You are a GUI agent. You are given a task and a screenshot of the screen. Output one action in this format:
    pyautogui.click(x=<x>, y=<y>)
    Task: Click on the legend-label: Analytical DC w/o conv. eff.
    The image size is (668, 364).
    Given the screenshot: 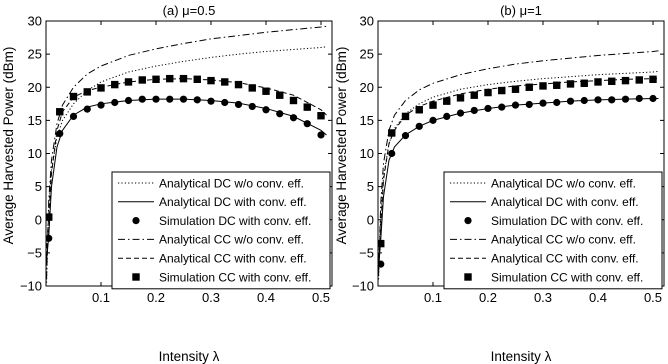 What is the action you would take?
    pyautogui.click(x=563, y=183)
    